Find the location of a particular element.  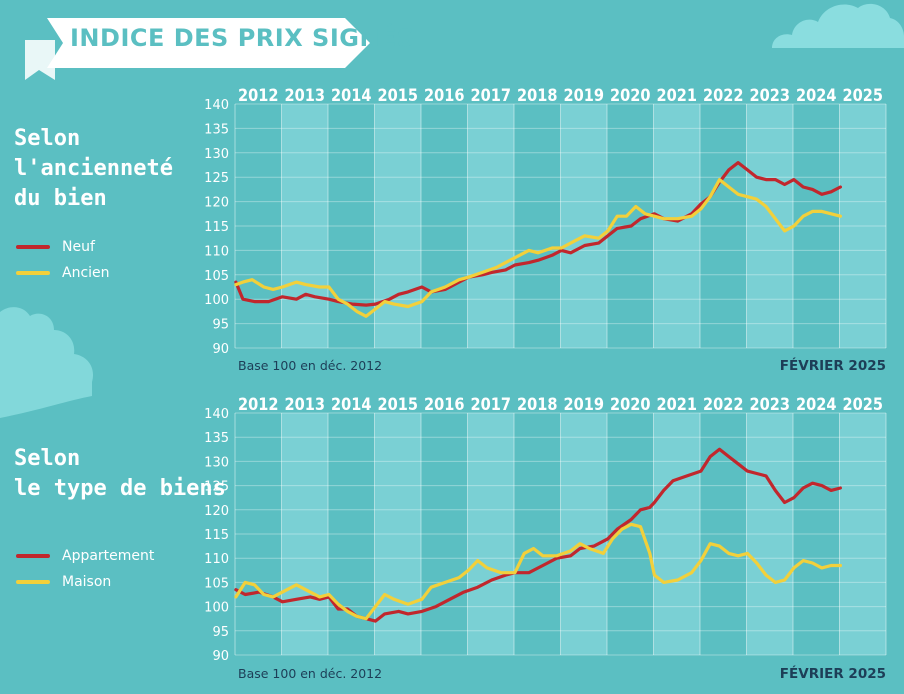

legend-label: Maison is located at coordinates (87, 582).